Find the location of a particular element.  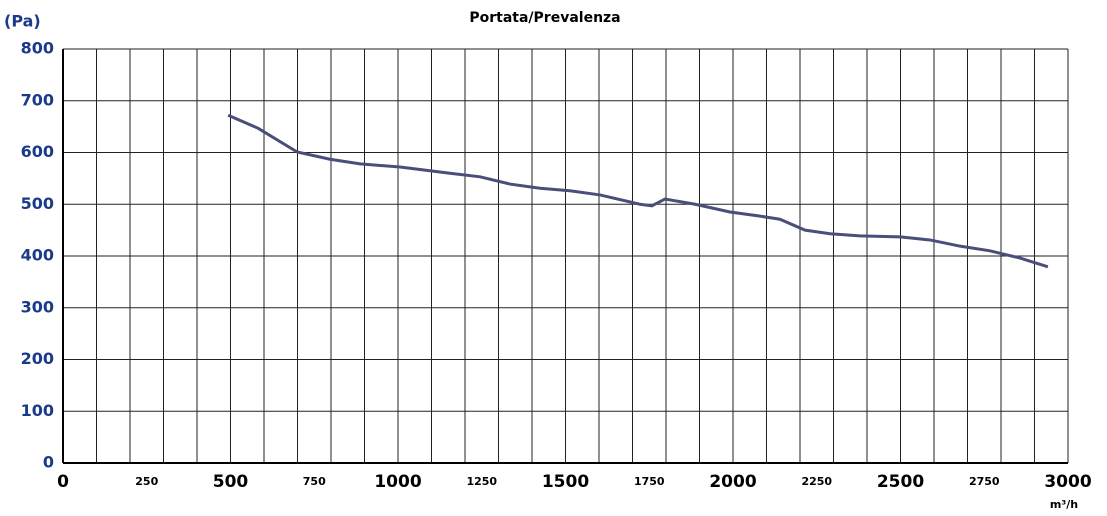

y-tick-label: 200 is located at coordinates (37, 358).